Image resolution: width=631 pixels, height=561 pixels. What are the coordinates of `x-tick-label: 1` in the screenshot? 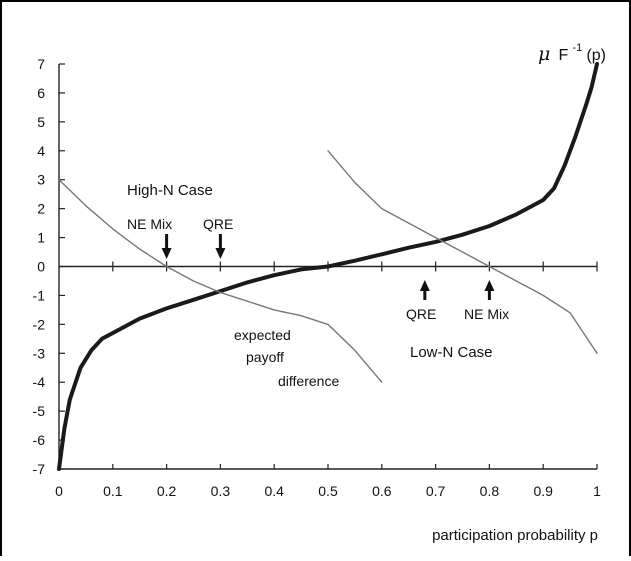 It's located at (597, 491).